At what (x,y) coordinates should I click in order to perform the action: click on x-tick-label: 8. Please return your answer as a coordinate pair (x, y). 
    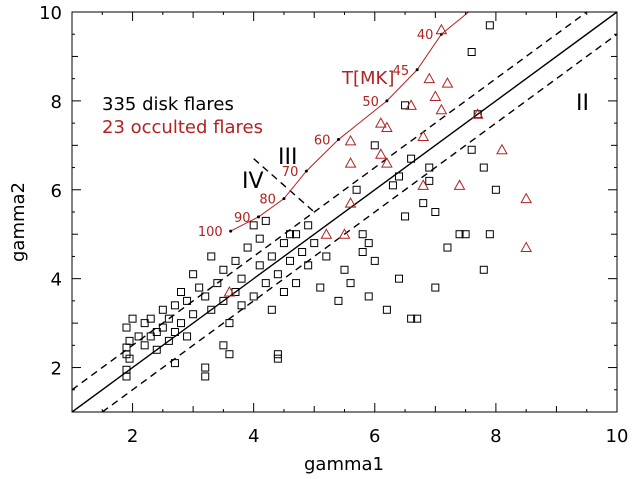
    Looking at the image, I should click on (495, 436).